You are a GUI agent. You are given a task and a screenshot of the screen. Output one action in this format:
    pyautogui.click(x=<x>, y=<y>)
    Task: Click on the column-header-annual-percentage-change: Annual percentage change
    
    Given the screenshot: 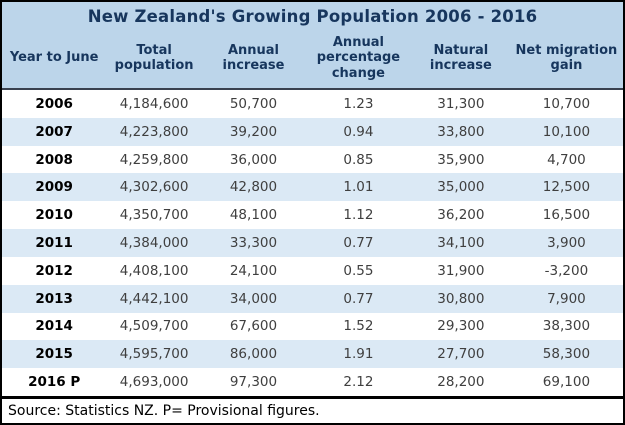 What is the action you would take?
    pyautogui.click(x=358, y=58)
    